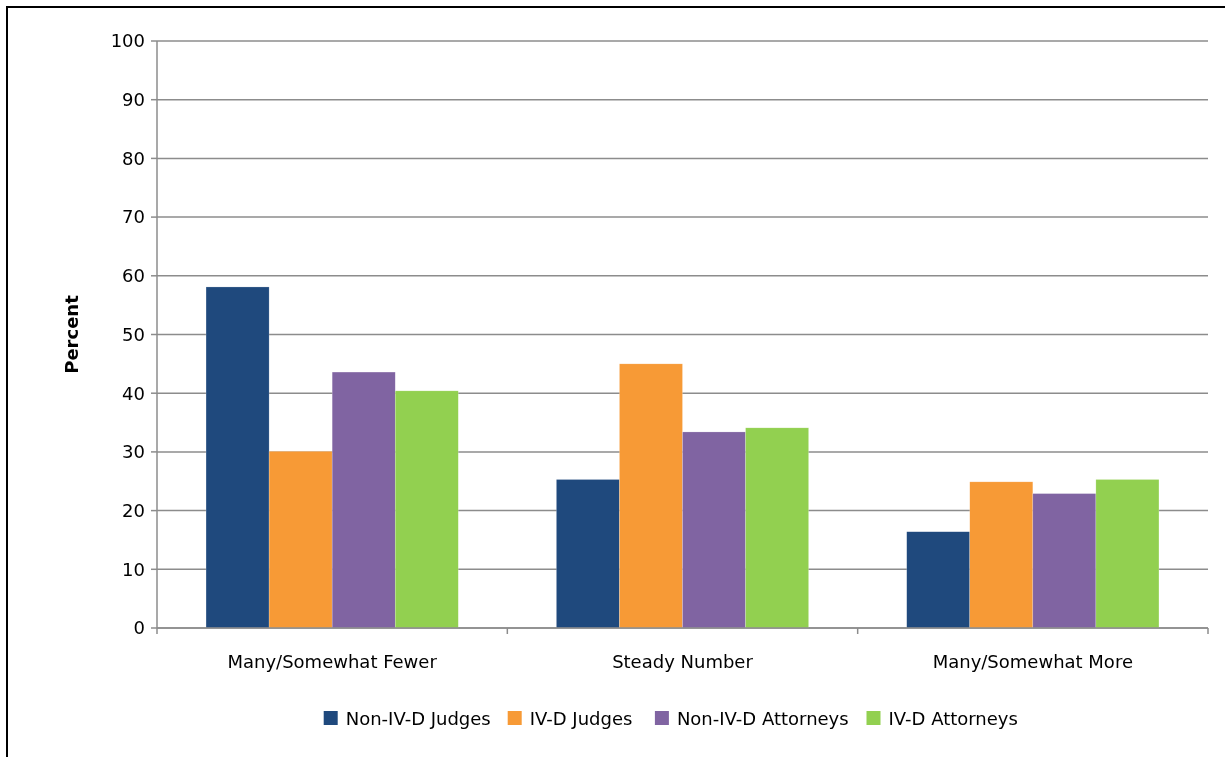 The image size is (1225, 757). I want to click on legend-label: Non-IV-D Attorneys, so click(762, 719).